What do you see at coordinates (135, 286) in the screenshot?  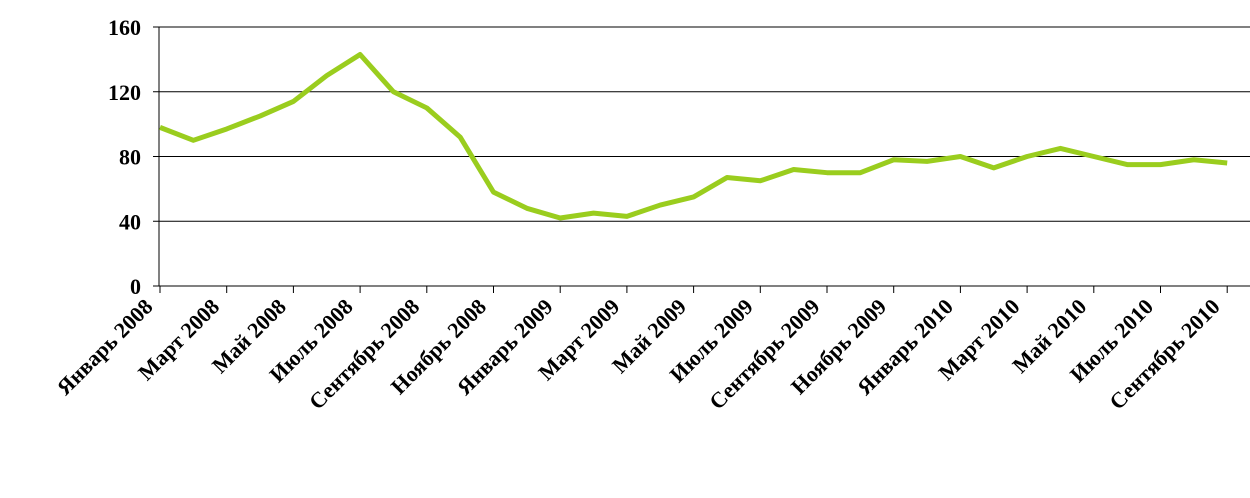 I see `y-tick-label: 0` at bounding box center [135, 286].